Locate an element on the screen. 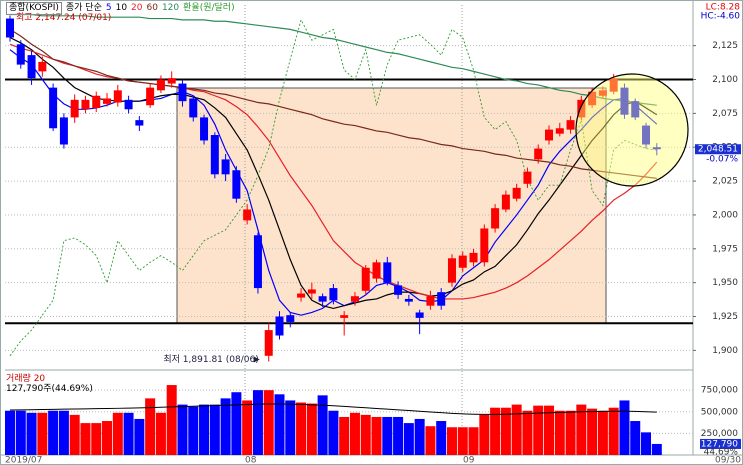 The height and width of the screenshot is (465, 743). hc-label: HC:-4.60 is located at coordinates (721, 17).